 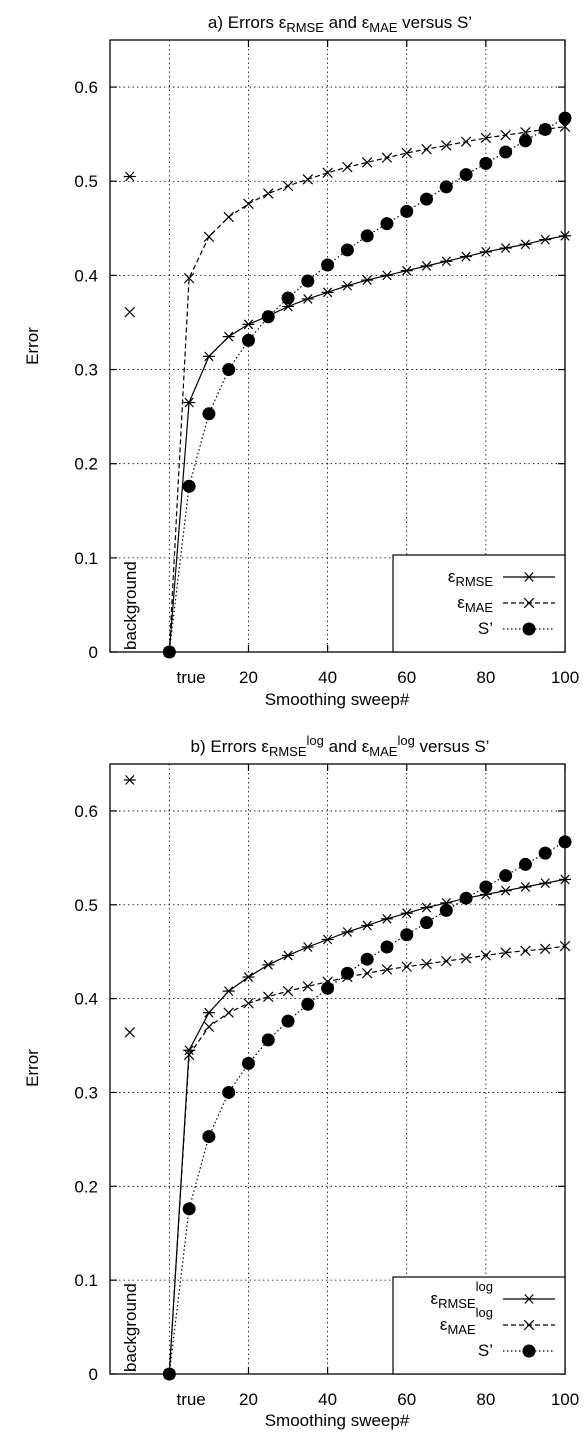 I want to click on y-axis-label: Error, so click(x=32, y=346).